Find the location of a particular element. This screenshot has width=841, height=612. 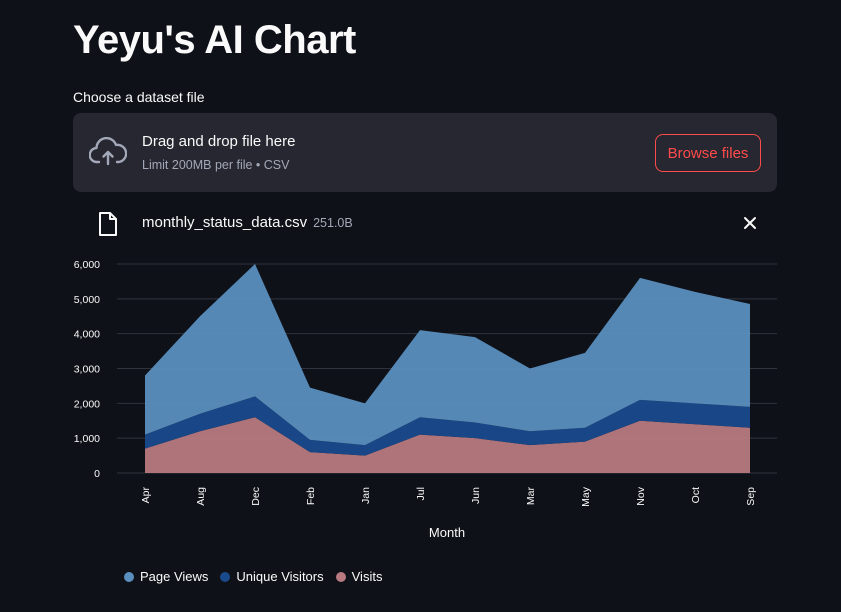

area-unique-visitors is located at coordinates (447, 426).